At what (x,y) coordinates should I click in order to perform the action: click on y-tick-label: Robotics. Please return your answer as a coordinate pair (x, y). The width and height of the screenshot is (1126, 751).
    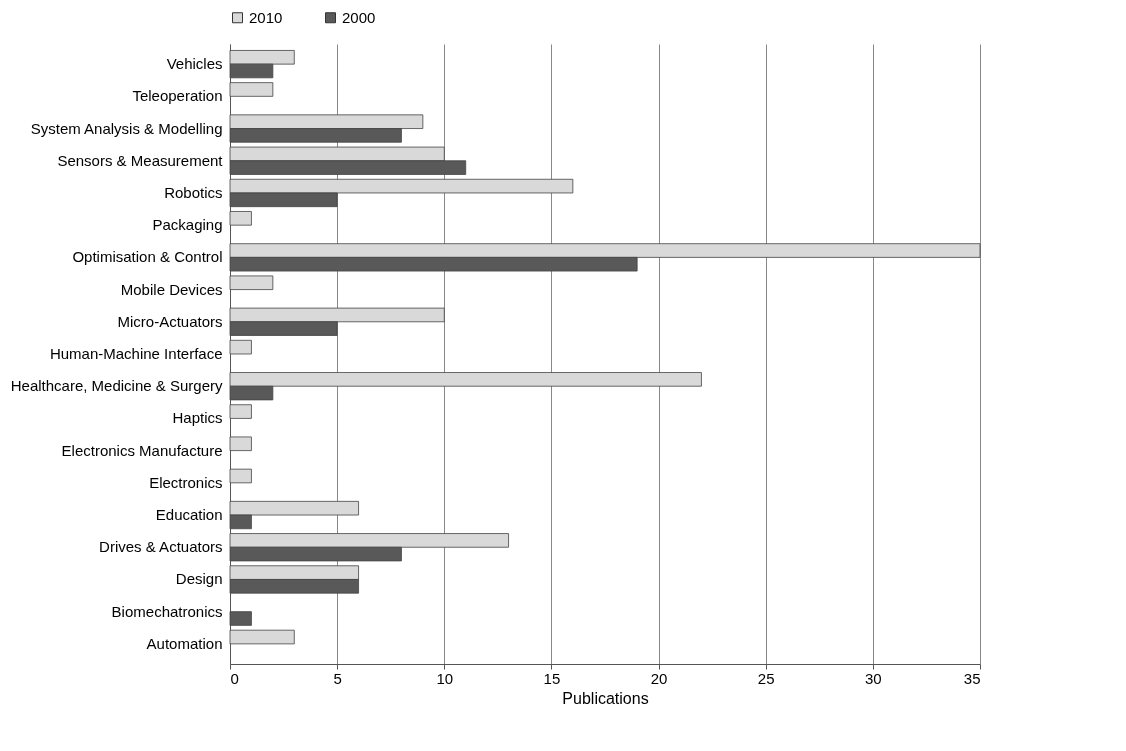
    Looking at the image, I should click on (193, 192).